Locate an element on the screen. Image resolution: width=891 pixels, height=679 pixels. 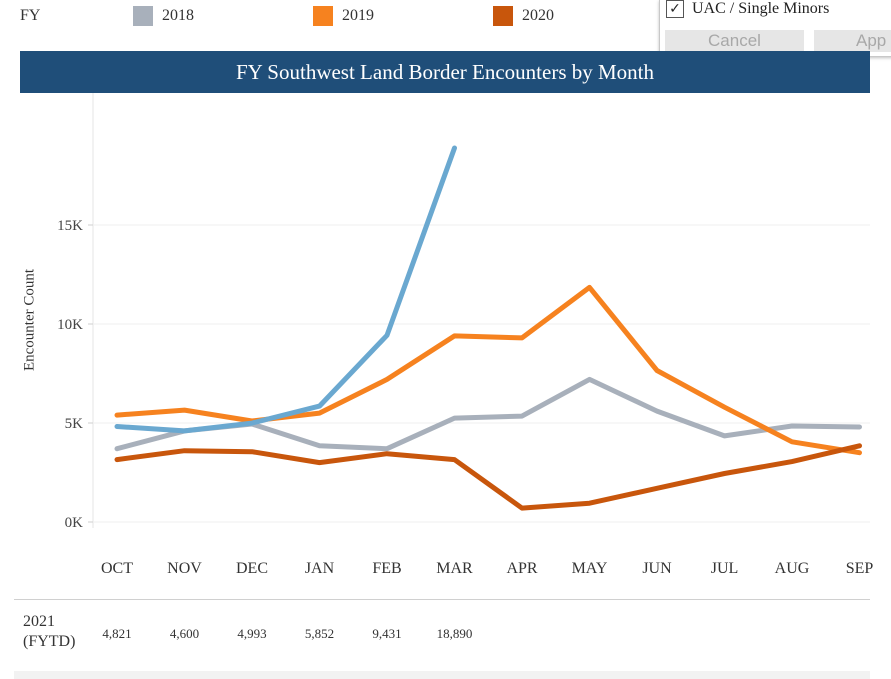
x-tick-label: JUL is located at coordinates (725, 568).